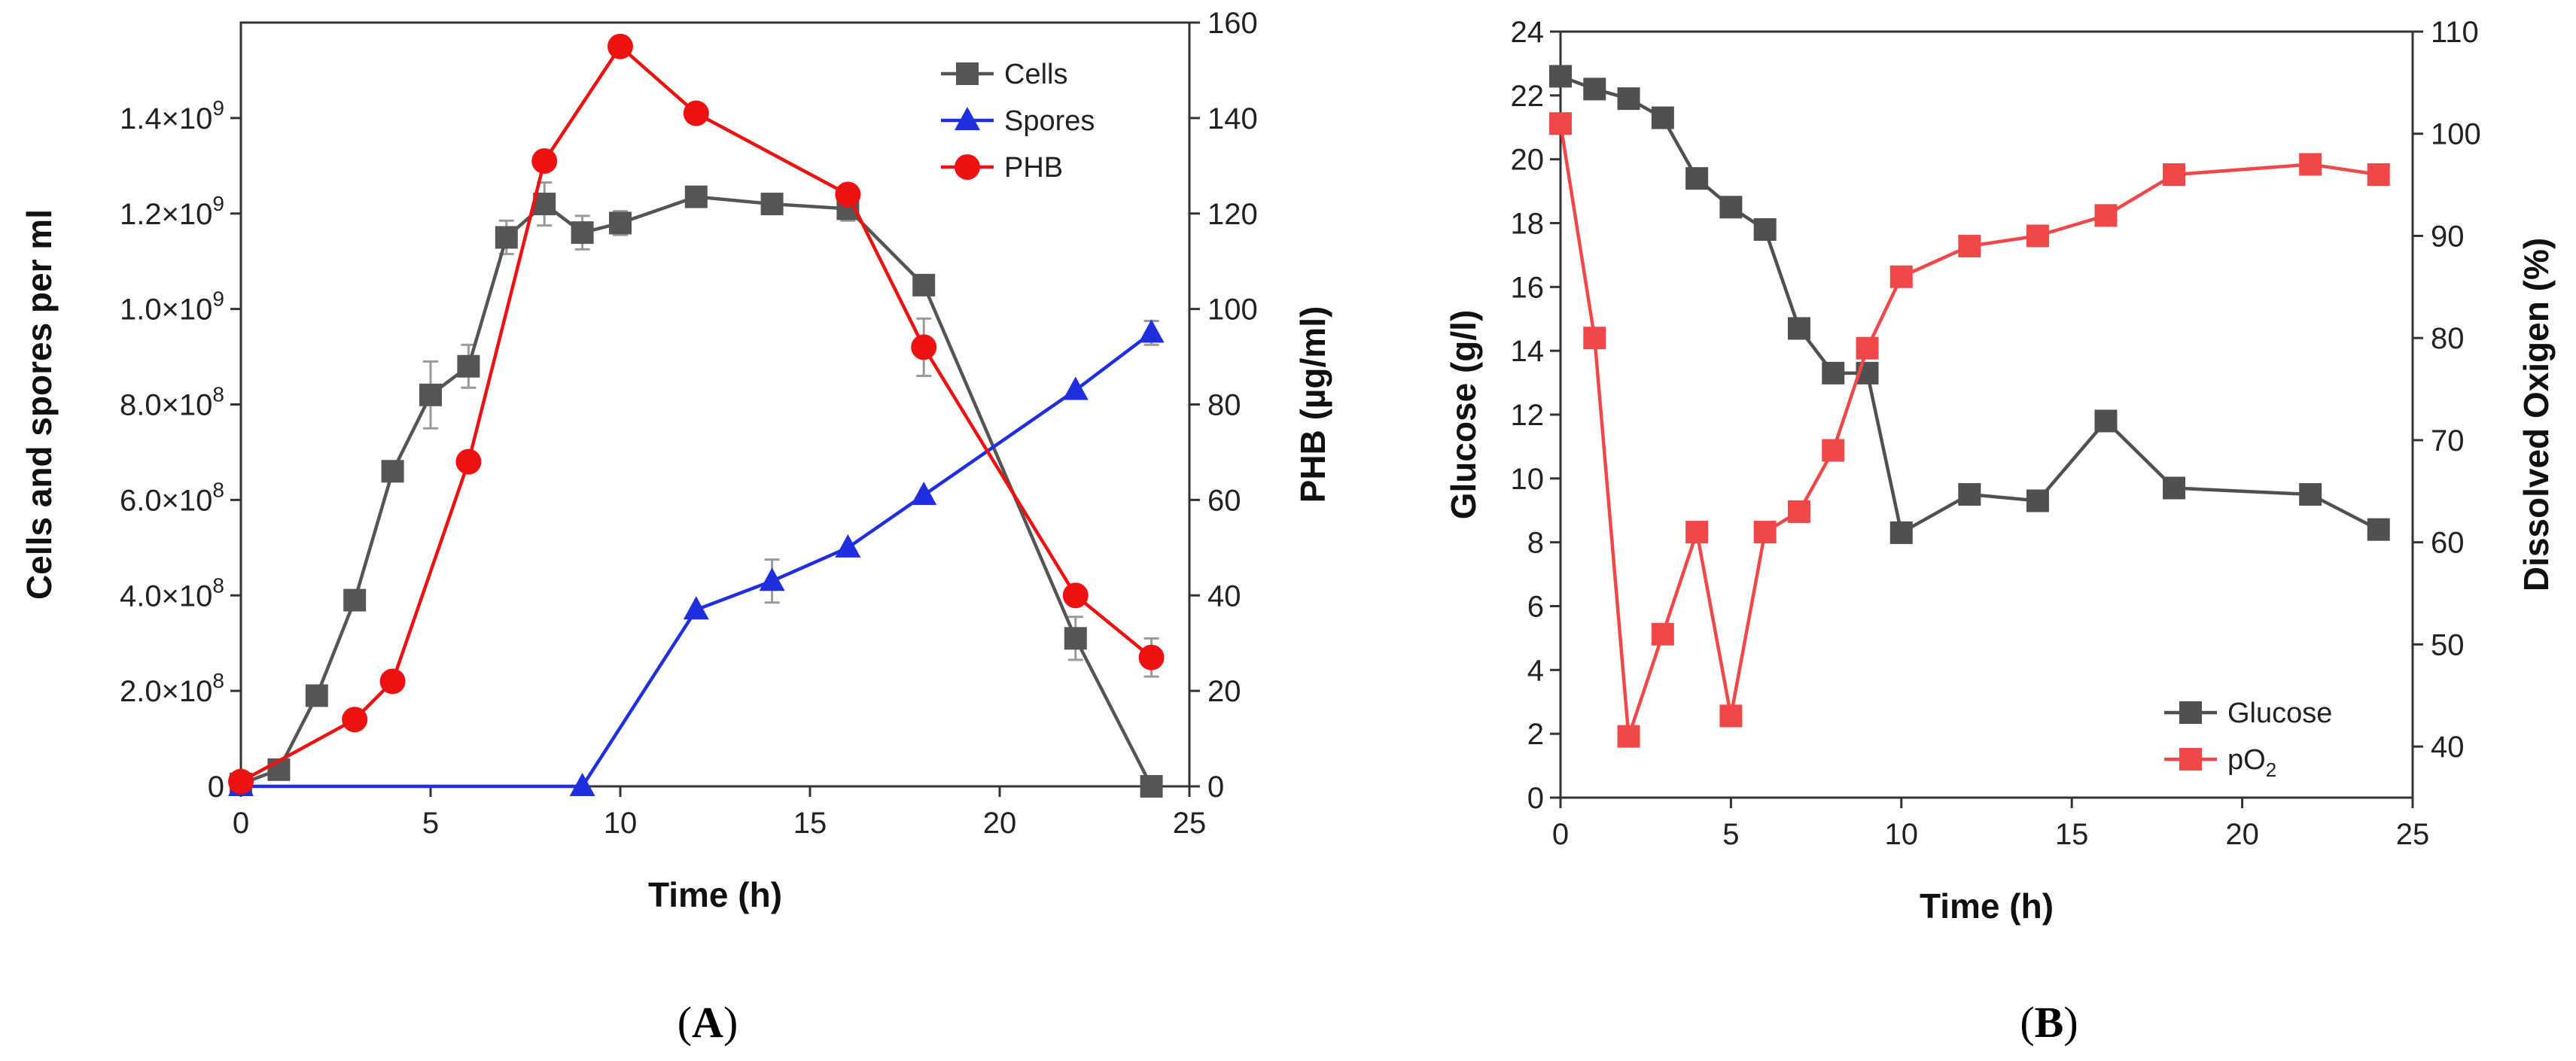 This screenshot has height=1061, width=2576. I want to click on legend-entry: pO2, so click(2251, 762).